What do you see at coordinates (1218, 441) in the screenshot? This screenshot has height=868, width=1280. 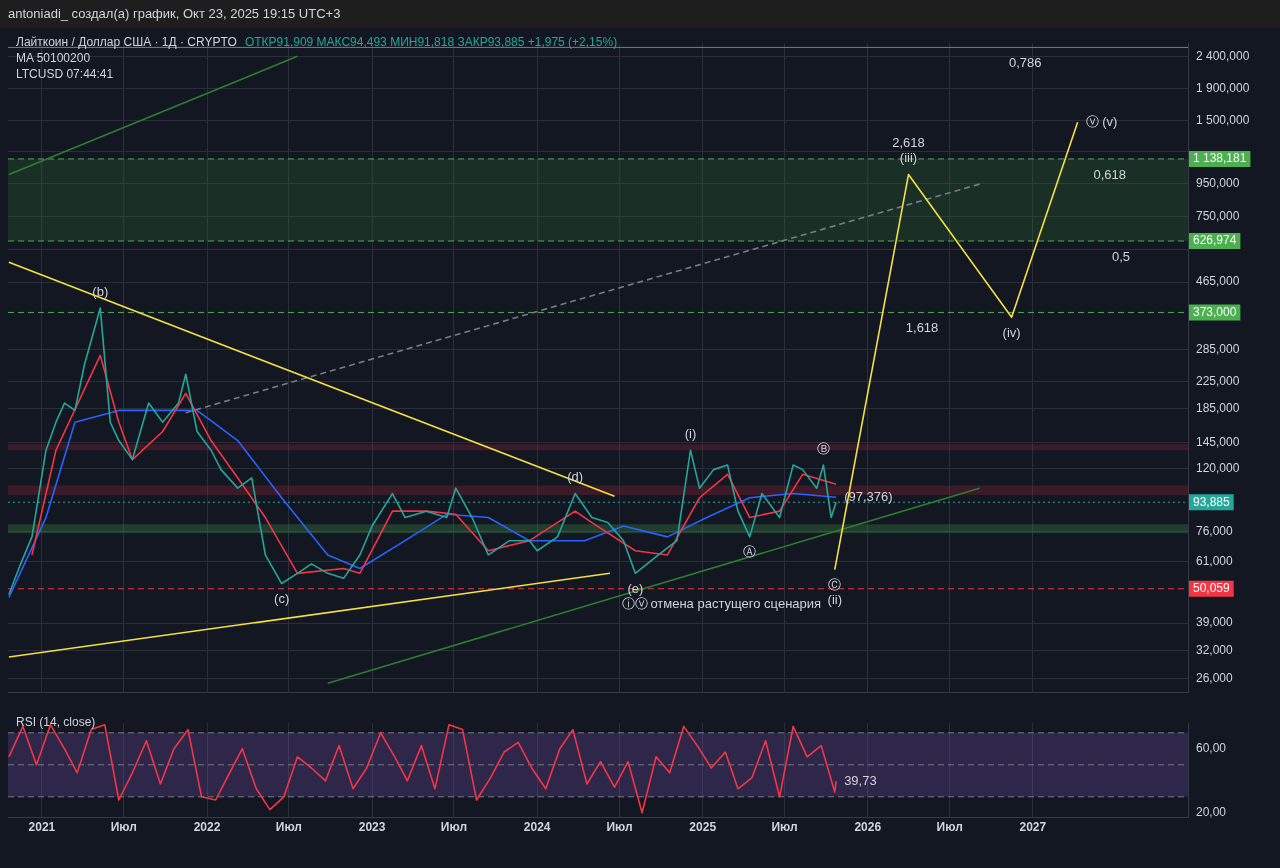 I see `y-tick-label: 145,000` at bounding box center [1218, 441].